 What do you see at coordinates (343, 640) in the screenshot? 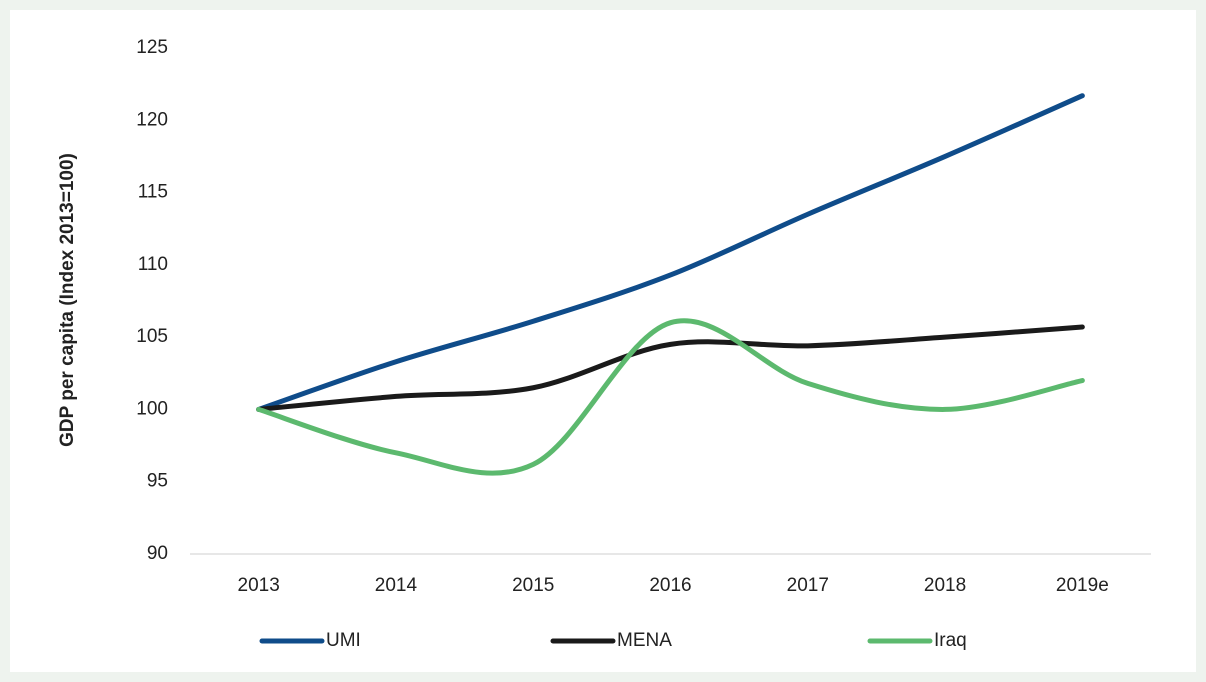
I see `legend-label: UMI` at bounding box center [343, 640].